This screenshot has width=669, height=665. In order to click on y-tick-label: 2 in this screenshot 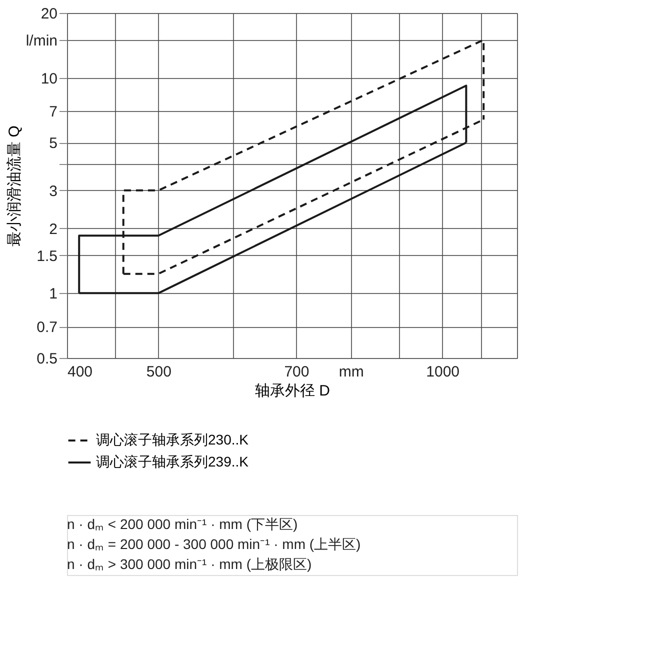, I will do `click(53, 229)`.